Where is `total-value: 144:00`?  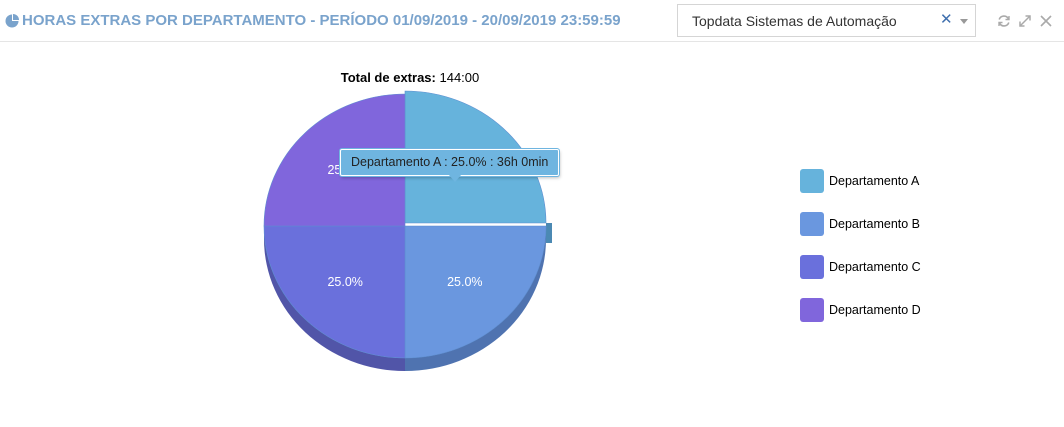 total-value: 144:00 is located at coordinates (459, 77).